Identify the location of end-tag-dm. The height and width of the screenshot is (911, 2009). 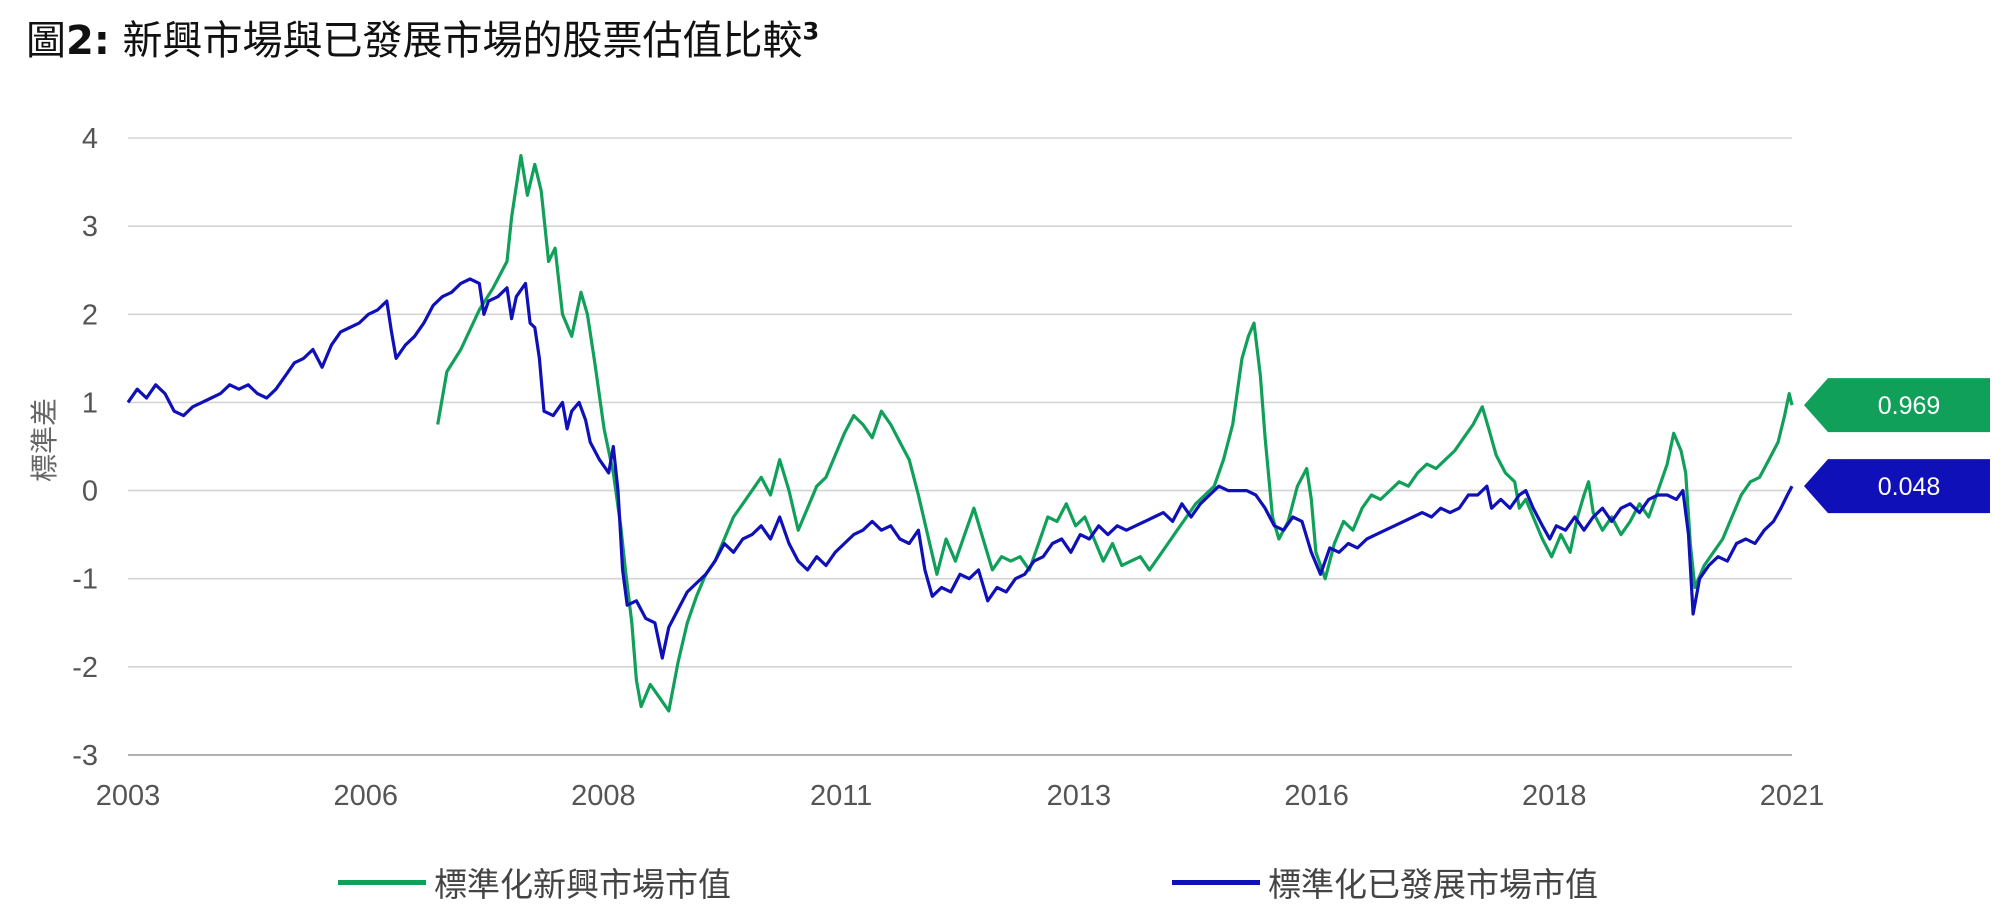
(1897, 486).